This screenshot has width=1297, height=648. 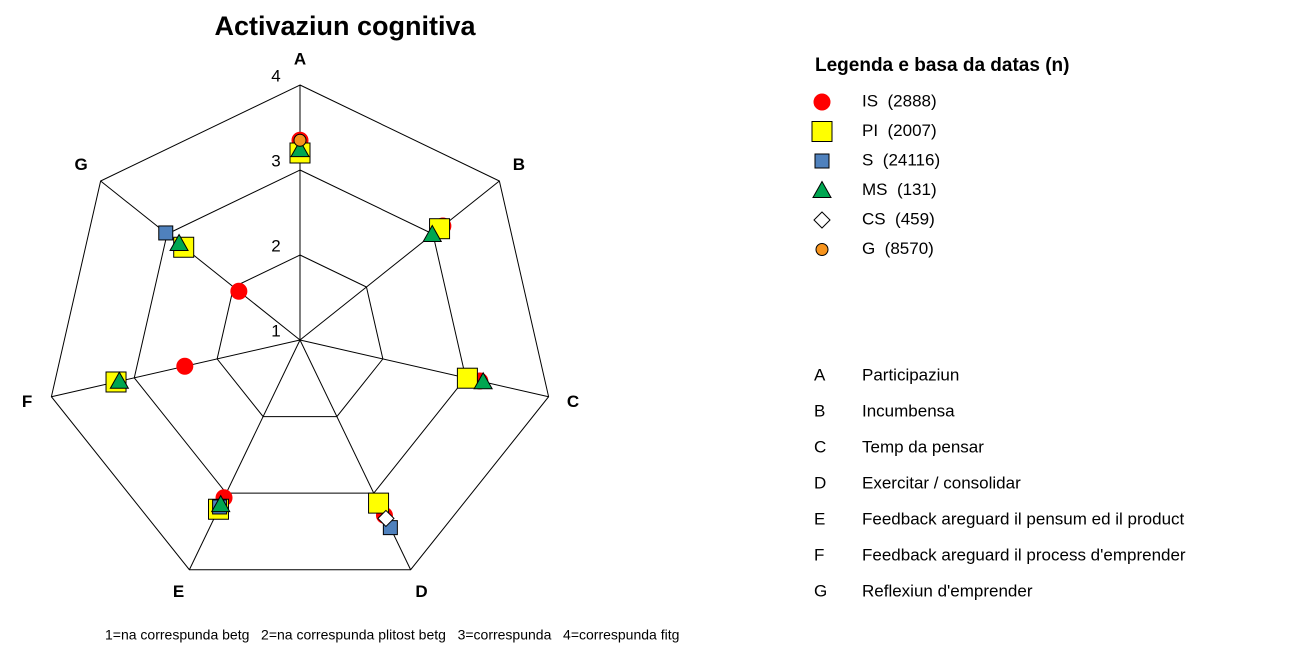 I want to click on axis-label: F, so click(x=27, y=401).